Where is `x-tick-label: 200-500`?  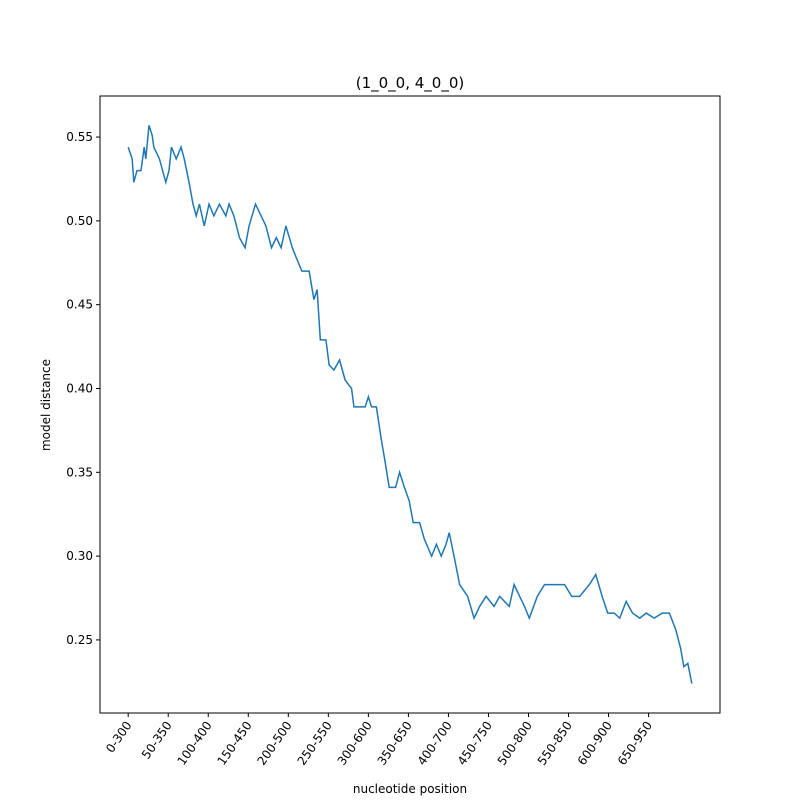
x-tick-label: 200-500 is located at coordinates (275, 743).